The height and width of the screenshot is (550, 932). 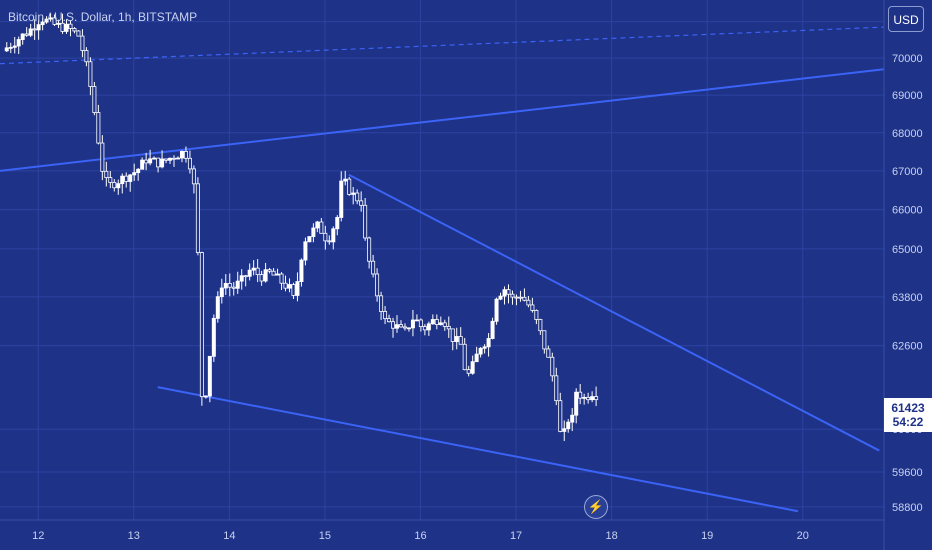 I want to click on chart-title: Bitcoin / U.S. Dollar, 1h, BITSTAMP, so click(x=103, y=17).